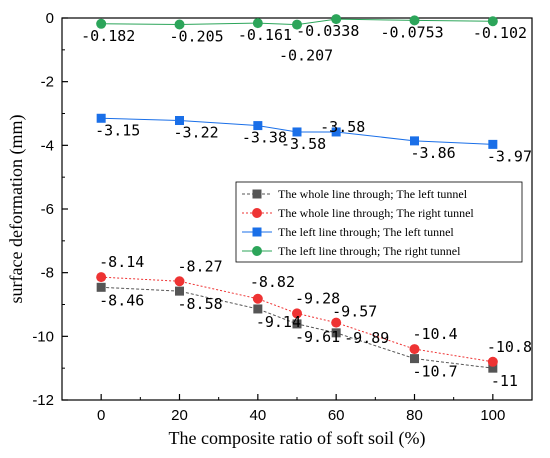 The image size is (550, 458). Describe the element at coordinates (257, 415) in the screenshot. I see `x-tick-label: 40` at that location.